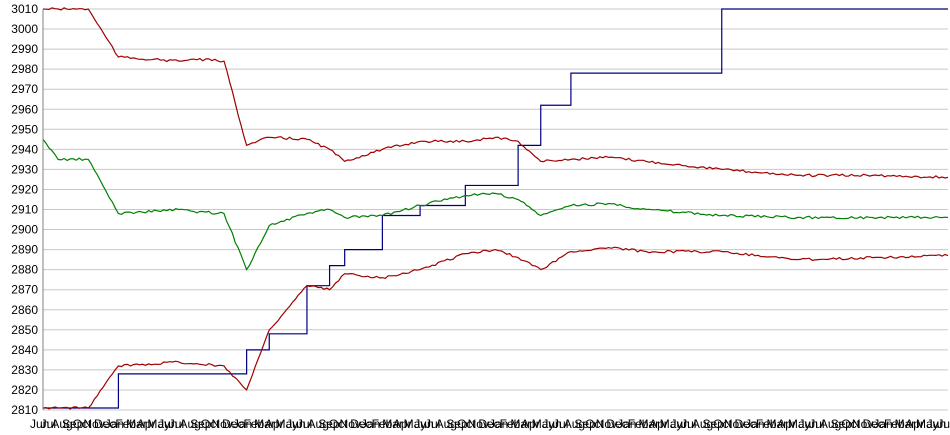  Describe the element at coordinates (24, 69) in the screenshot. I see `y-tick-label: 2980` at that location.